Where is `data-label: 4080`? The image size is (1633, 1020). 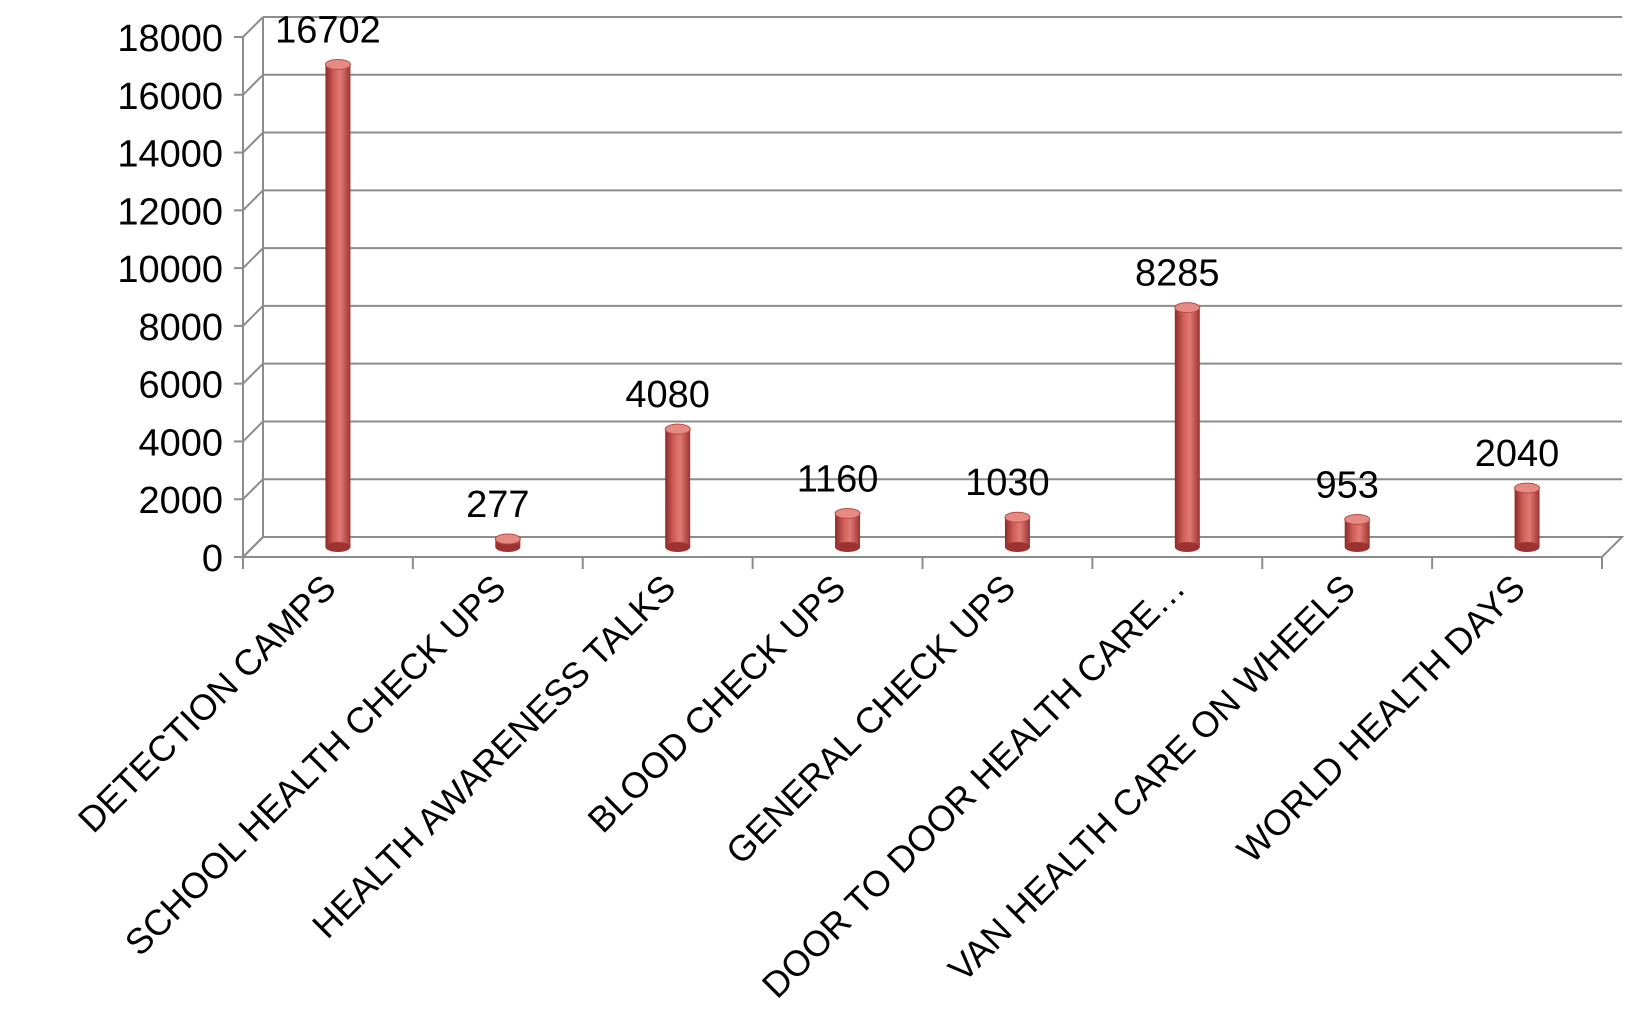
data-label: 4080 is located at coordinates (667, 395).